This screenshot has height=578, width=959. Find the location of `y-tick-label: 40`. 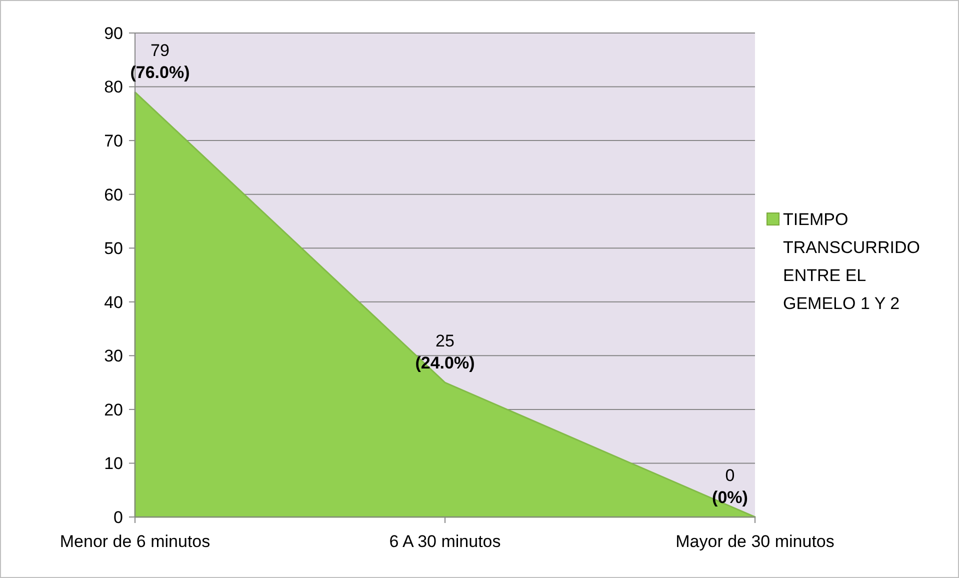

y-tick-label: 40 is located at coordinates (113, 302).